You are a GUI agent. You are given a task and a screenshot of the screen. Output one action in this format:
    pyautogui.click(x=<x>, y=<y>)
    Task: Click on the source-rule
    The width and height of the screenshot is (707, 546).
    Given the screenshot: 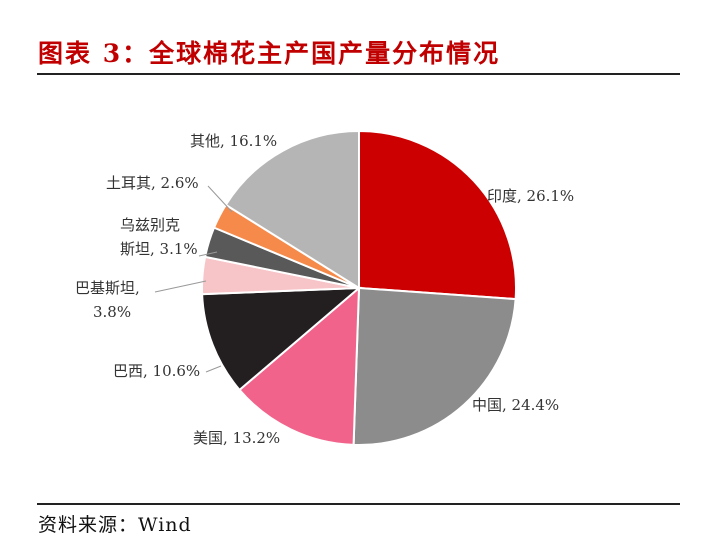 What is the action you would take?
    pyautogui.click(x=358, y=504)
    